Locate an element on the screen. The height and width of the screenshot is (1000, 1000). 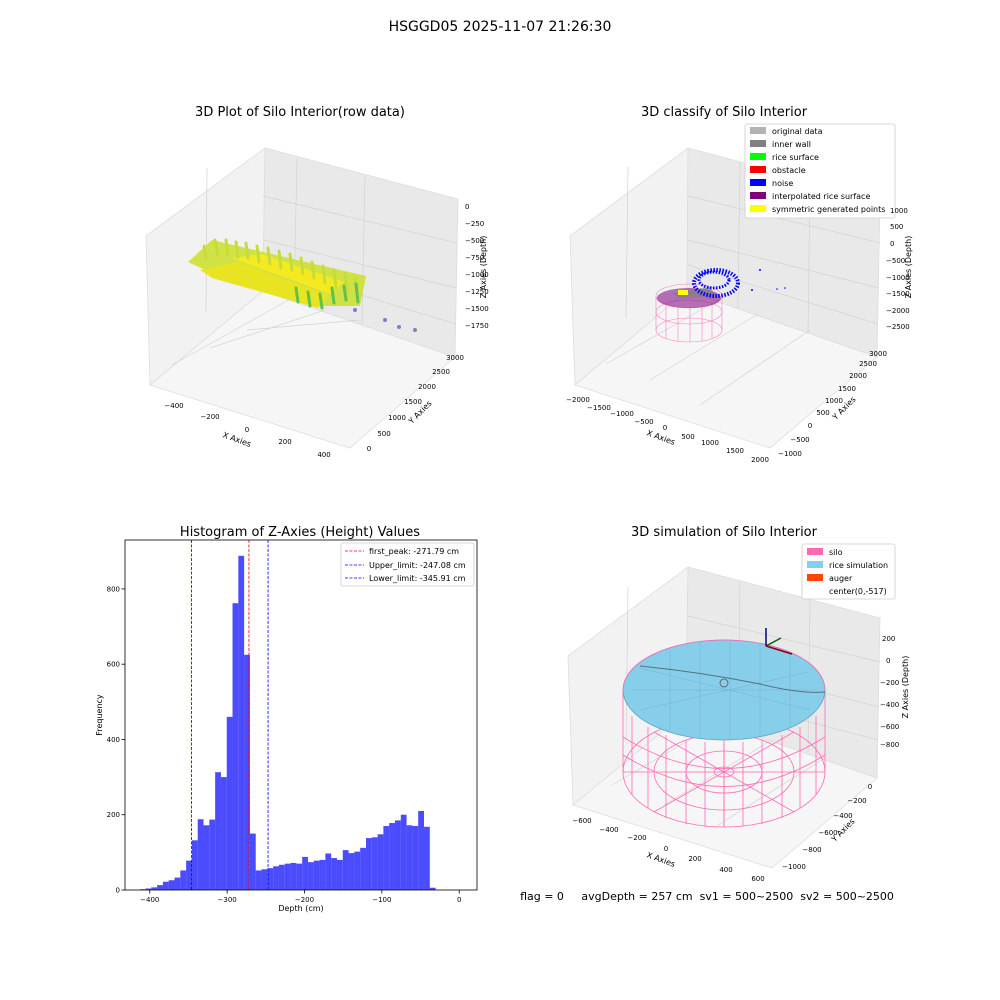
hist-ytick-label: 400 is located at coordinates (113, 740).